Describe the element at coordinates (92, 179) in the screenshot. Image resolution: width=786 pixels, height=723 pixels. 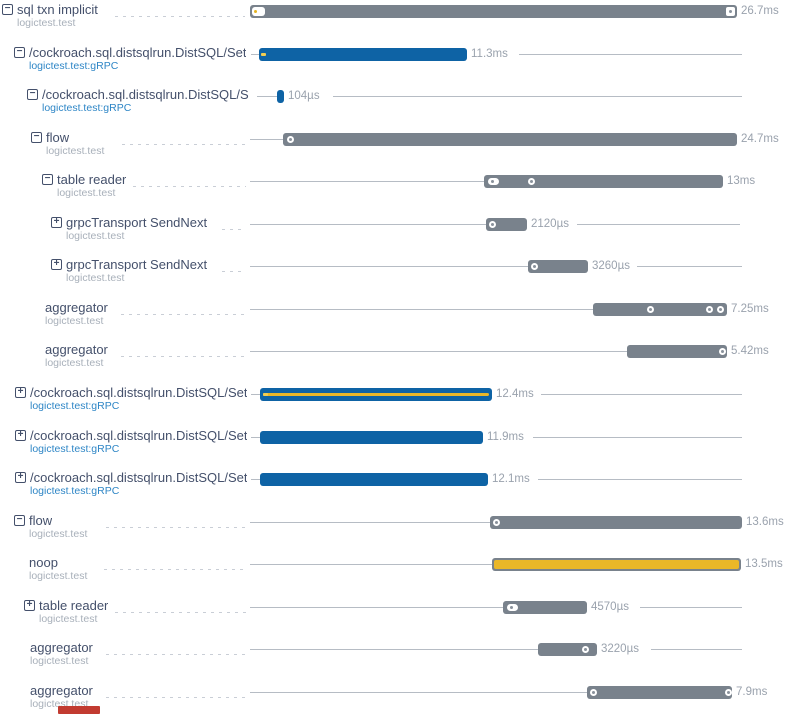
I see `span-name: table reader` at that location.